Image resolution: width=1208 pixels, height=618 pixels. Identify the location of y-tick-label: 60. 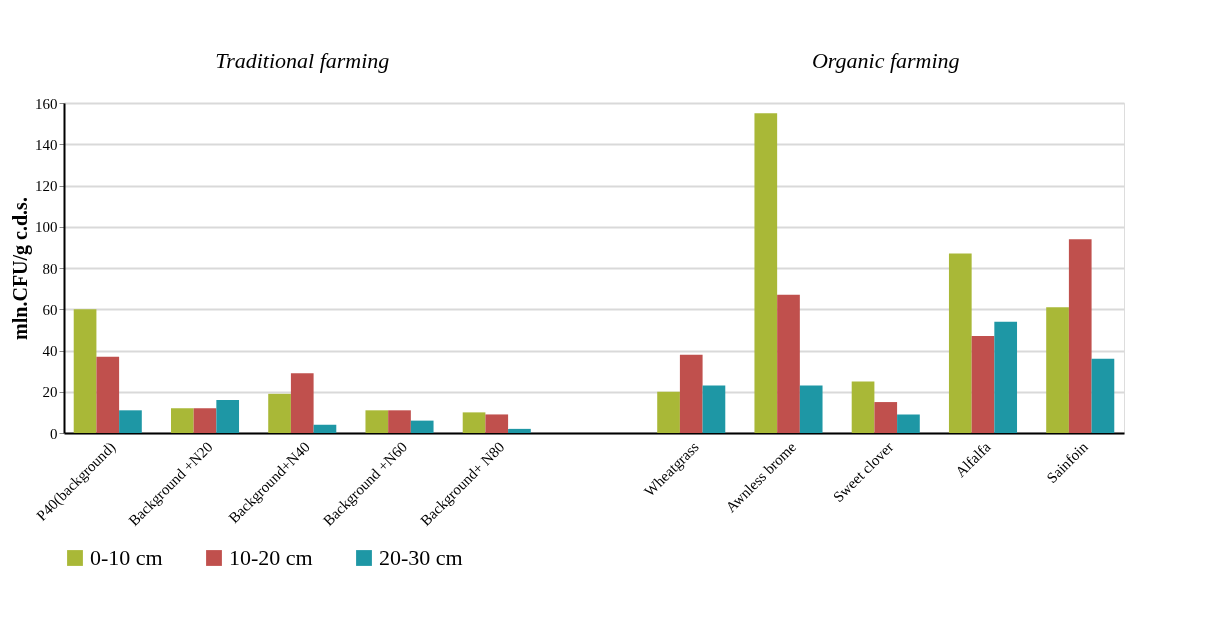
(50, 309).